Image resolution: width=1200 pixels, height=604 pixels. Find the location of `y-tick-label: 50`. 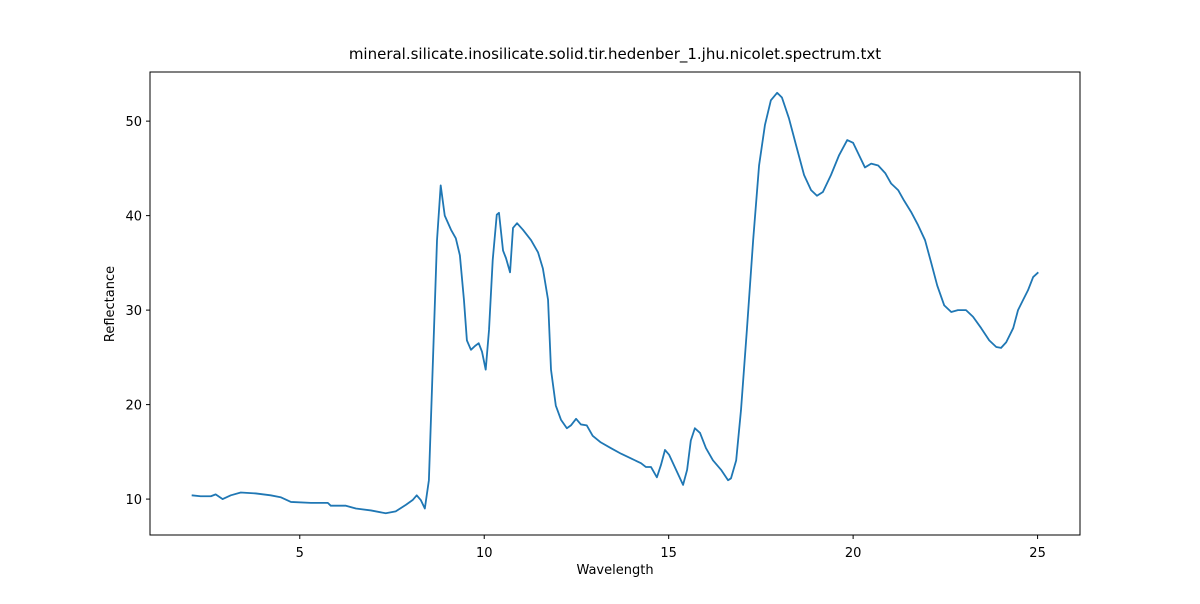

y-tick-label: 50 is located at coordinates (133, 122).